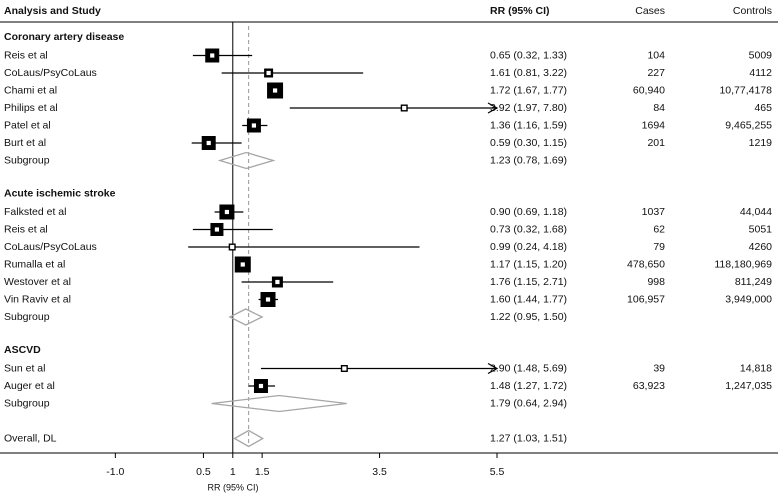 This screenshot has height=496, width=778. I want to click on cases: 106,957, so click(646, 299).